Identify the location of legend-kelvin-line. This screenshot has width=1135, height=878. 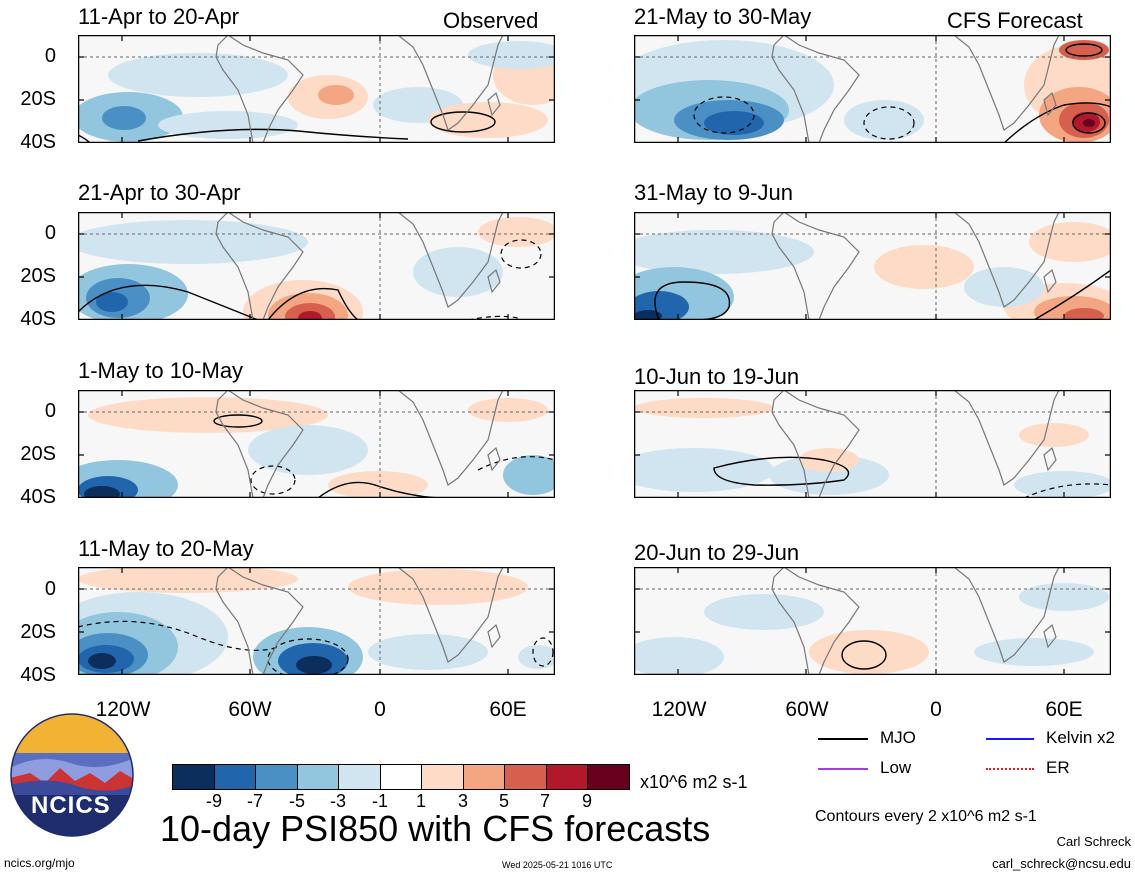
(1010, 739).